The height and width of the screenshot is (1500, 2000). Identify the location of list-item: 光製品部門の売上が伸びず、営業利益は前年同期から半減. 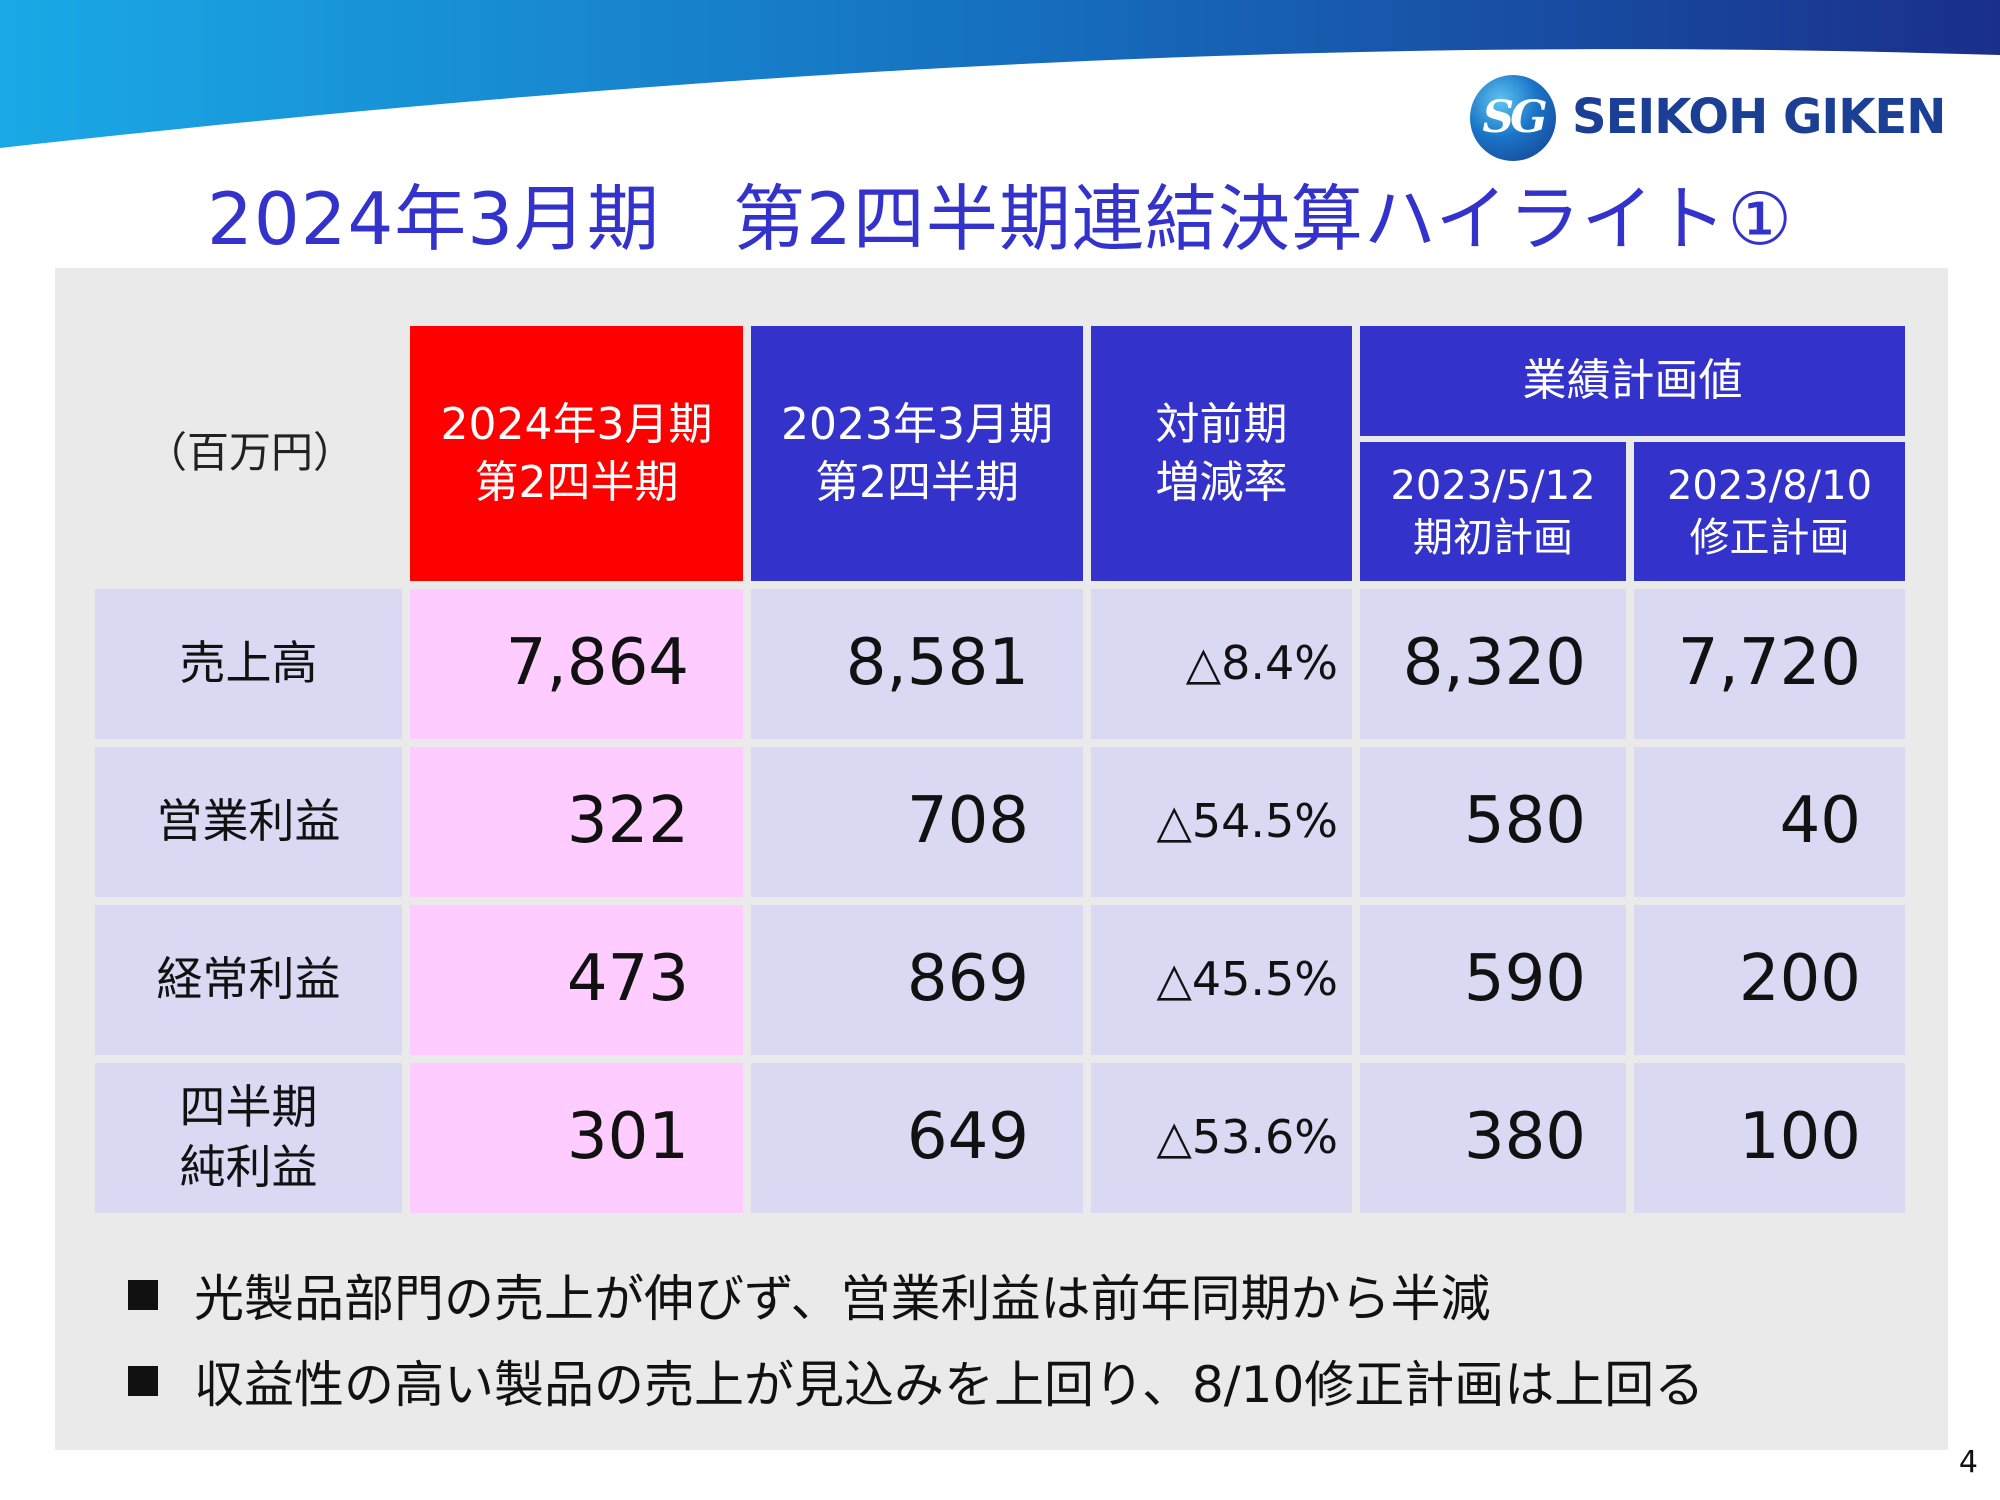
(916, 1295).